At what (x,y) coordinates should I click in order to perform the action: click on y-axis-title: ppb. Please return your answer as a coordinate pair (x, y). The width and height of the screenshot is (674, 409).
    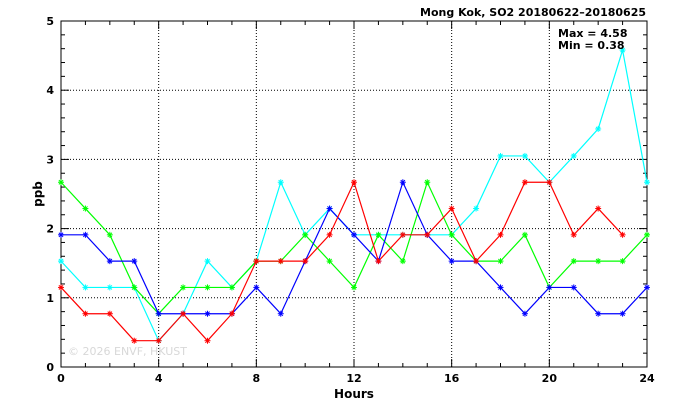
    Looking at the image, I should click on (38, 194).